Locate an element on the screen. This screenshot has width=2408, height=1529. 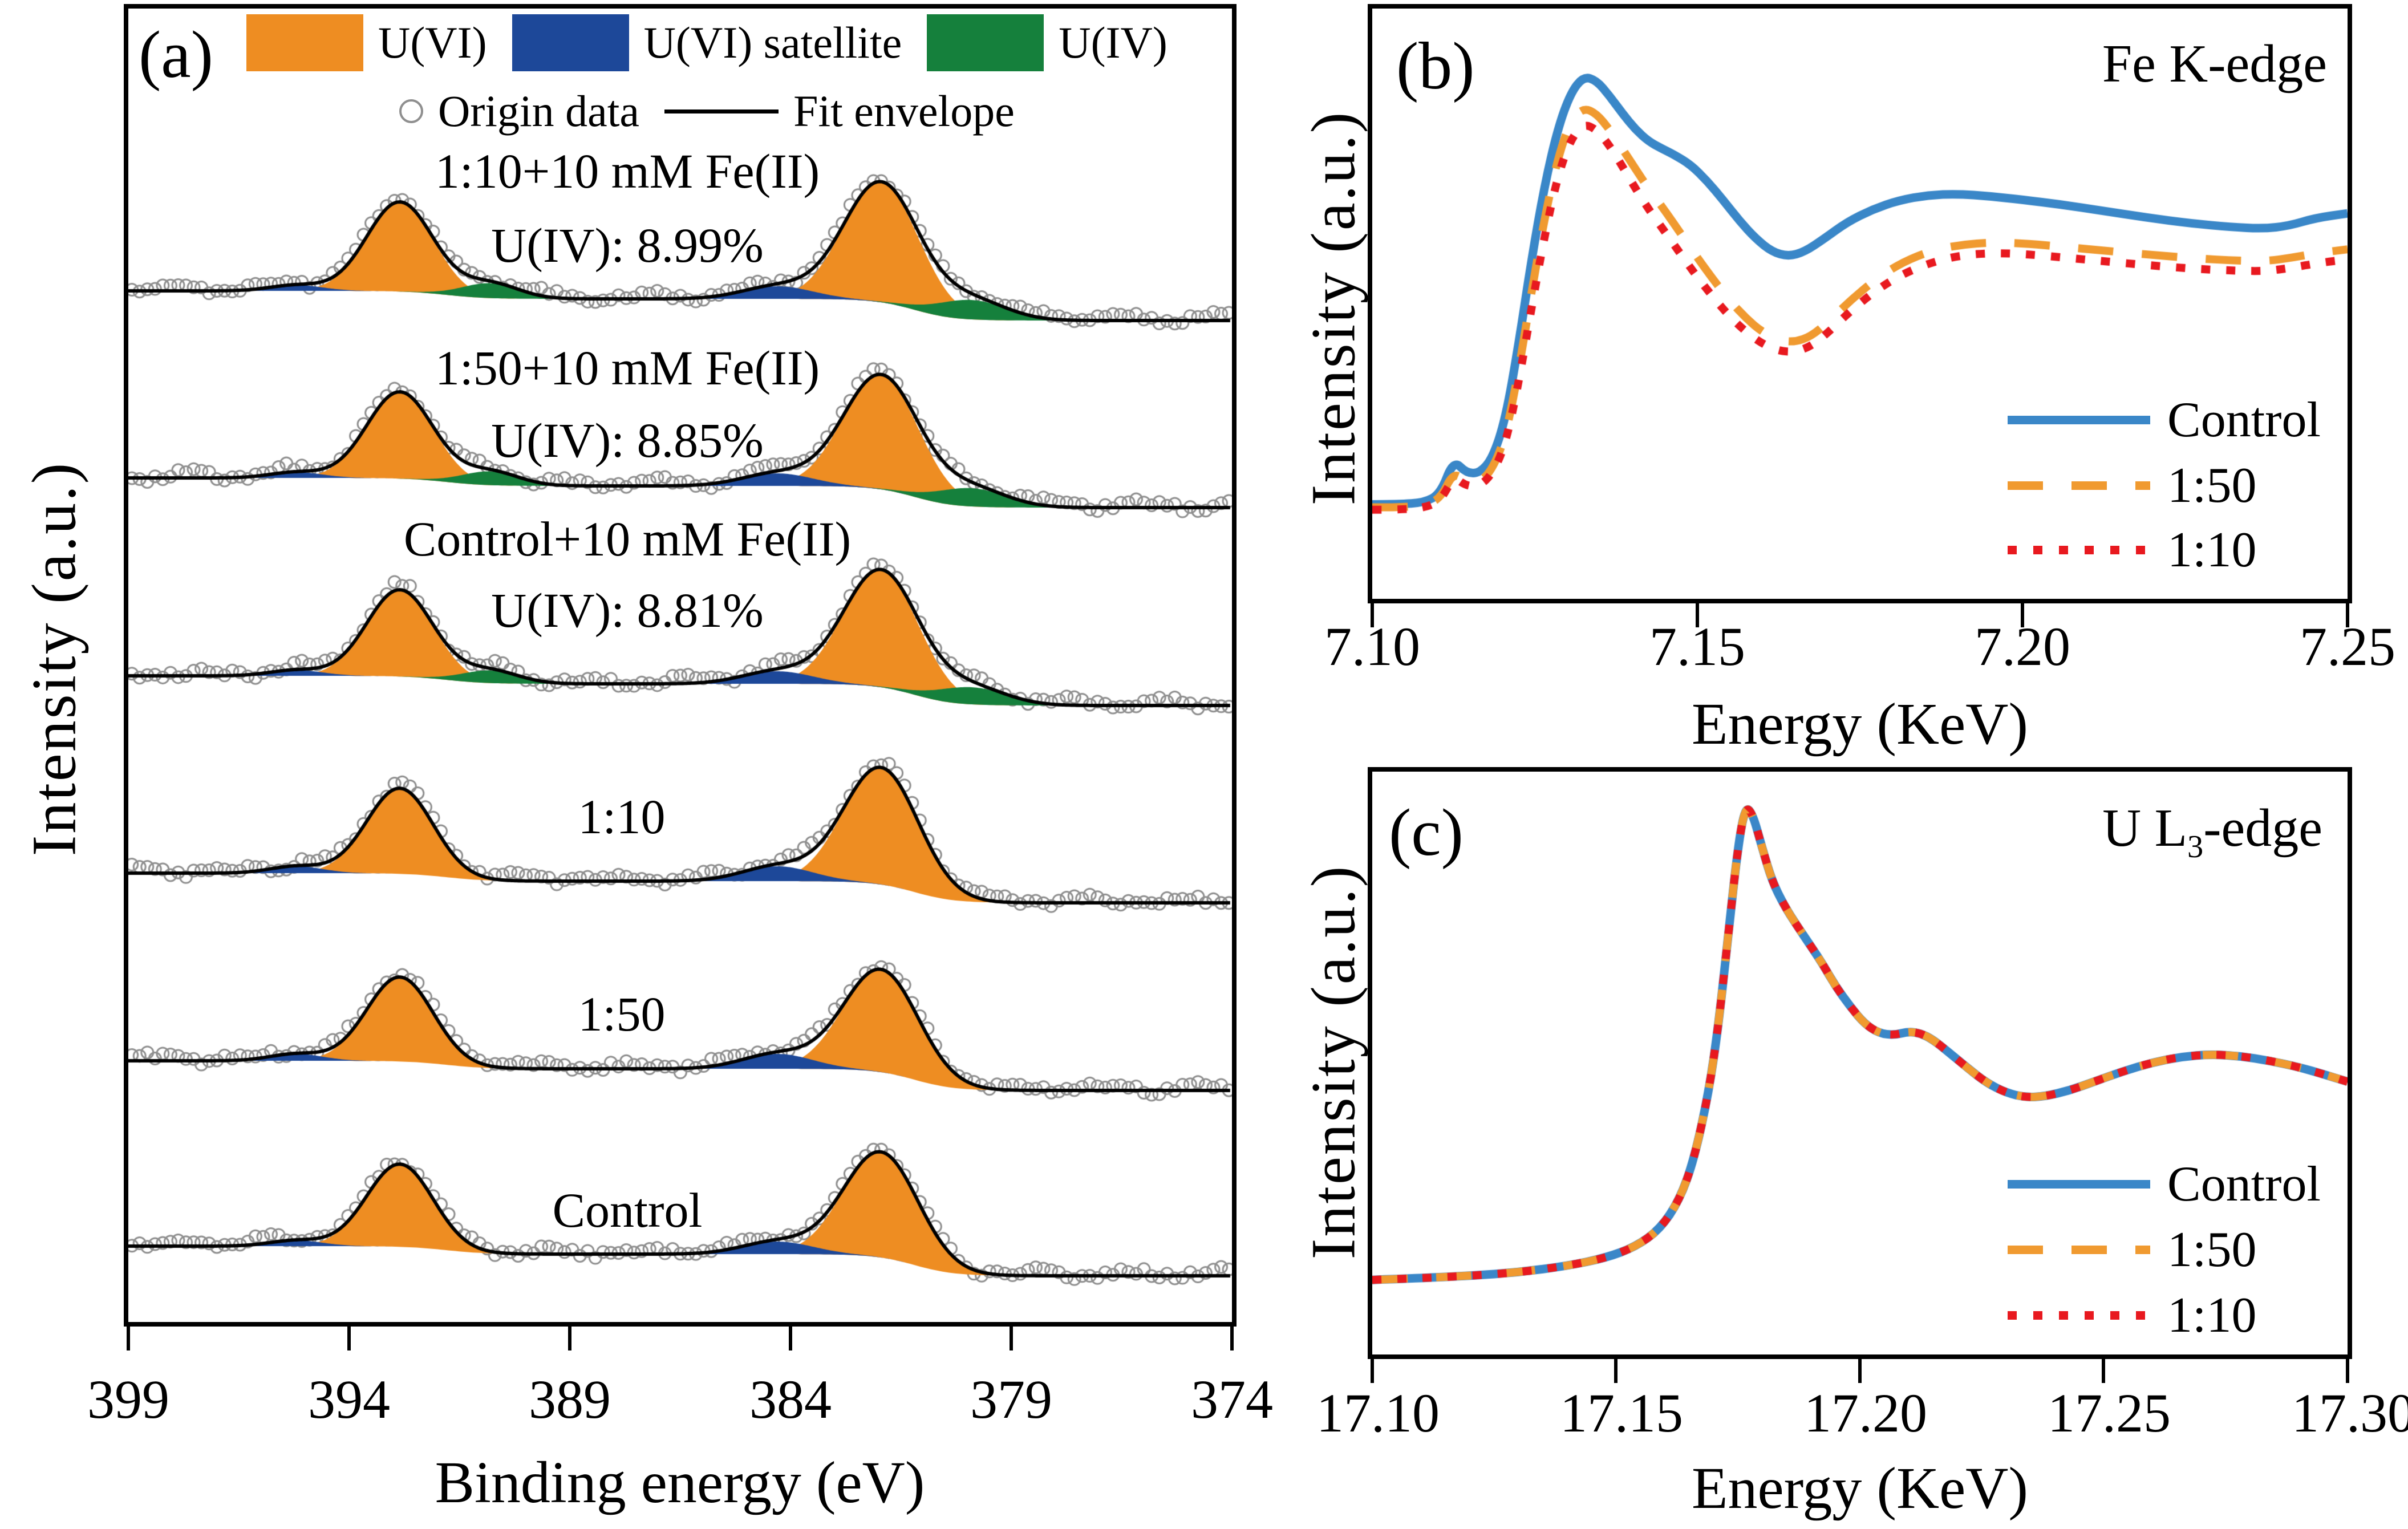
u4-swatch-icon is located at coordinates (985, 42).